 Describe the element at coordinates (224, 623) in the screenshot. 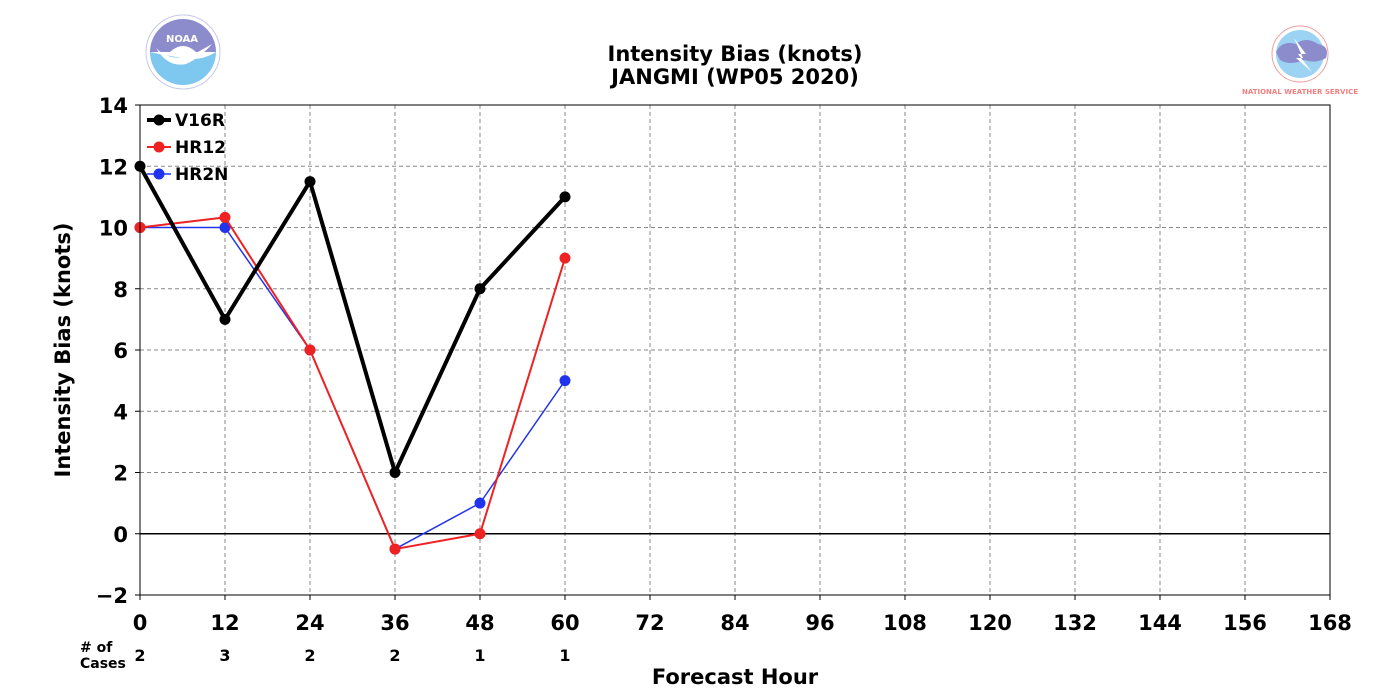

I see `x-tick-label: 12` at that location.